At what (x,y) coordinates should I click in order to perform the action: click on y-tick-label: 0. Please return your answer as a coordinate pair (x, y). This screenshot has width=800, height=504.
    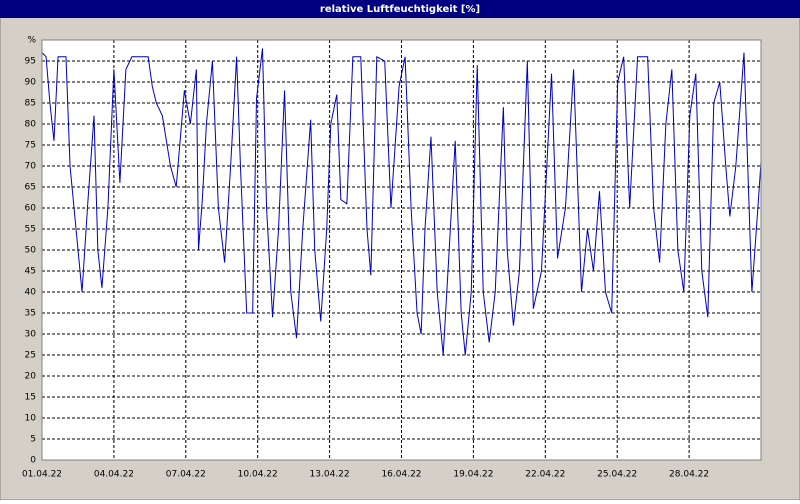
    Looking at the image, I should click on (33, 461).